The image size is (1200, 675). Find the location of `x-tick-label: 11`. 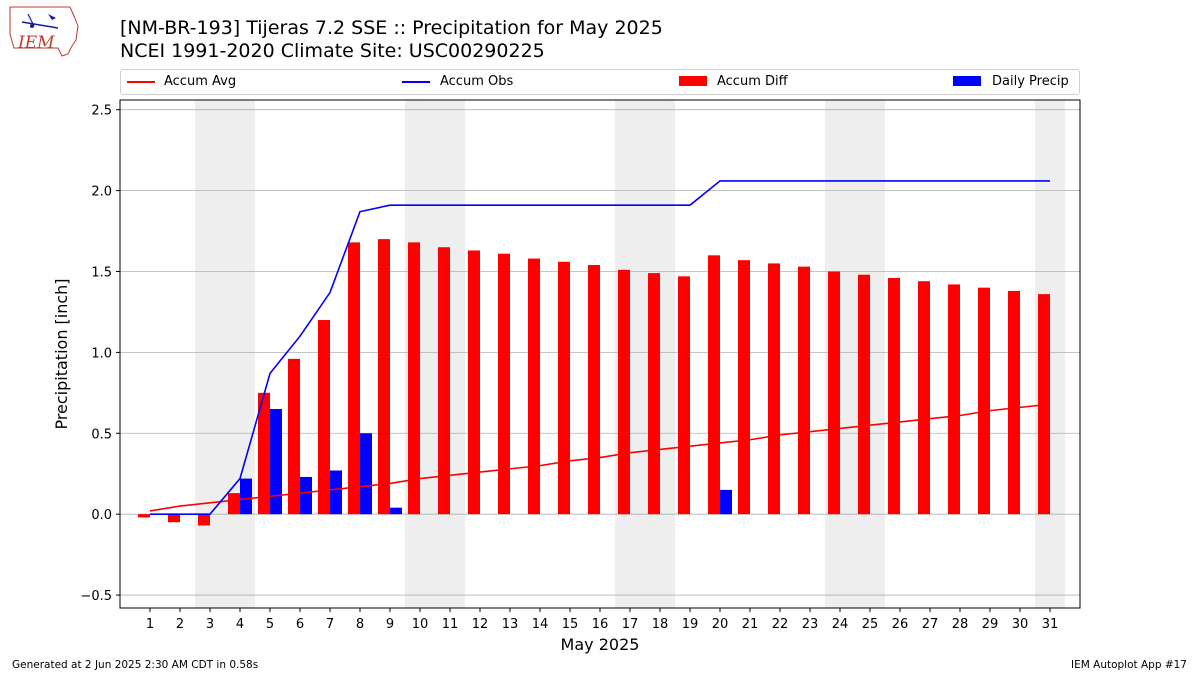

x-tick-label: 11 is located at coordinates (450, 624).